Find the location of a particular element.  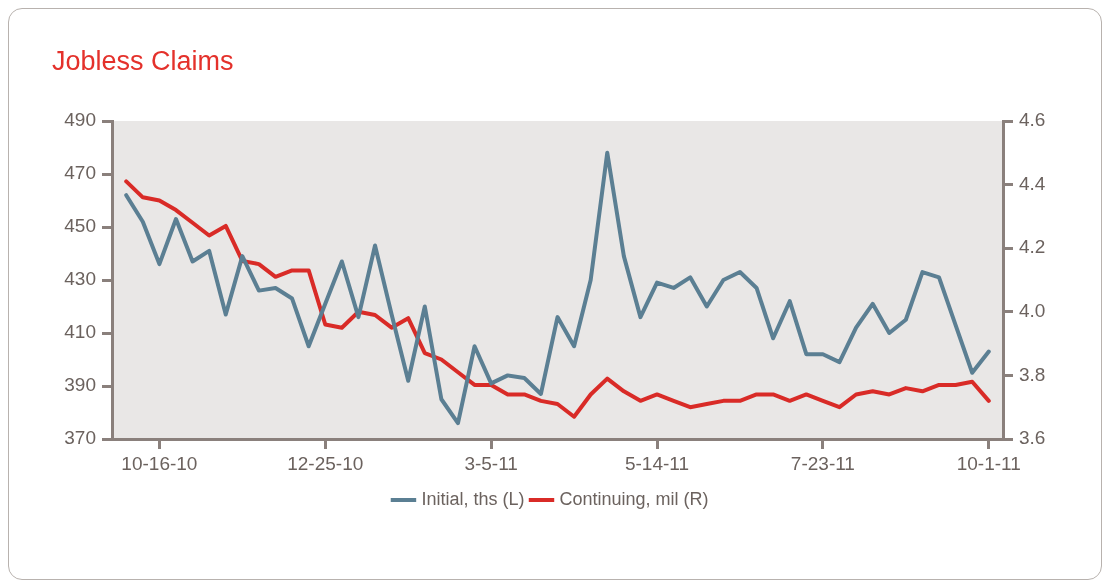

y2-tick-label: 4.6 is located at coordinates (1032, 120).